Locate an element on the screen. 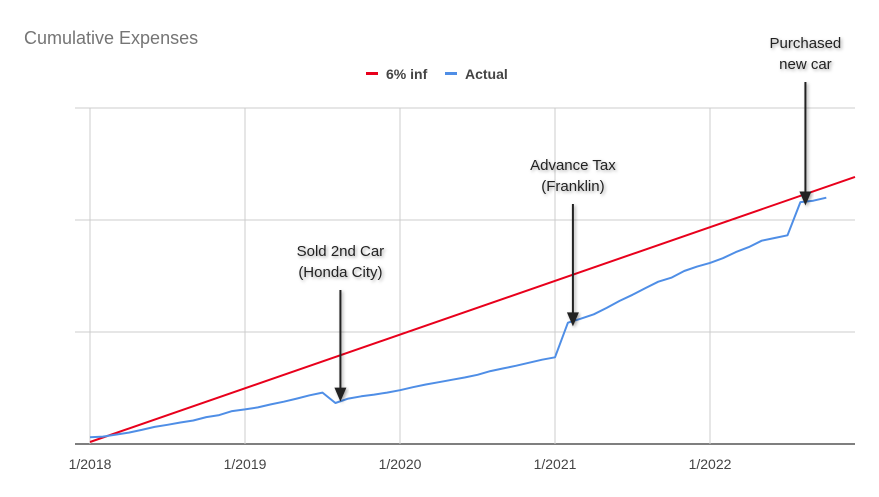 This screenshot has height=497, width=879. annotation-text: (Franklin) is located at coordinates (572, 186).